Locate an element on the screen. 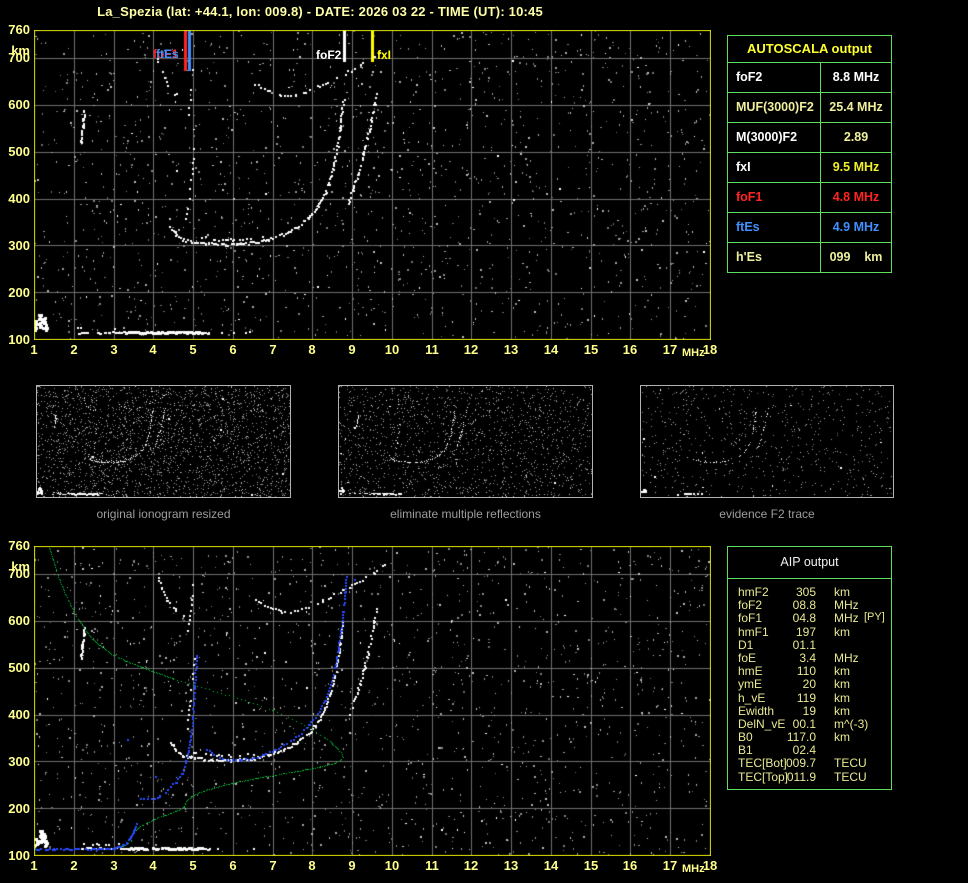  aip-row-foF2: foF2 08.8 MHz is located at coordinates (809, 605).